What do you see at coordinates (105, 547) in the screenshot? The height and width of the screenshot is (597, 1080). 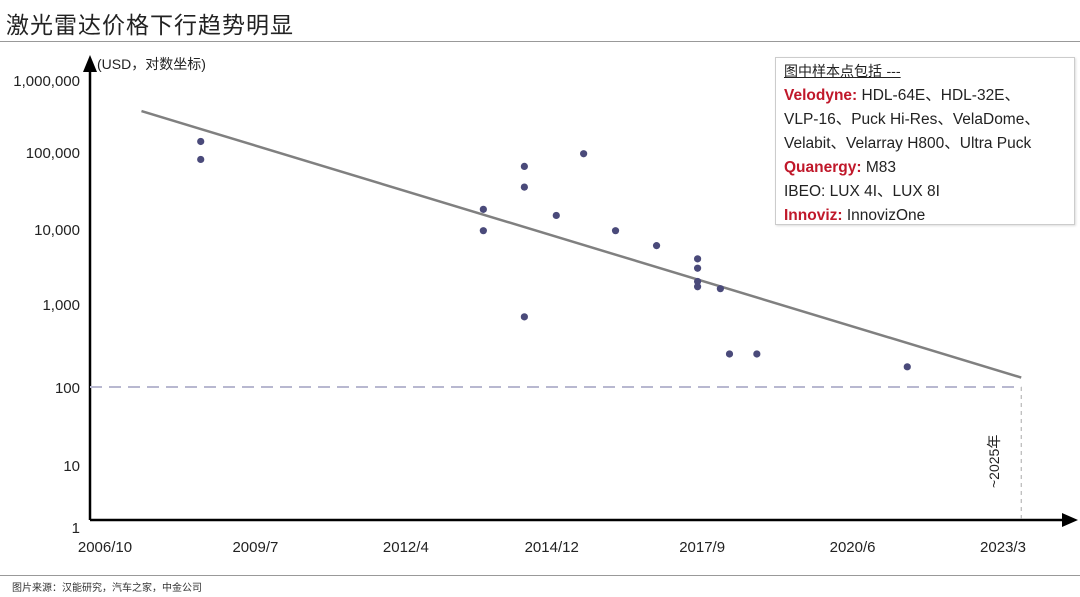 I see `x-tick-label: 2006/10` at bounding box center [105, 547].